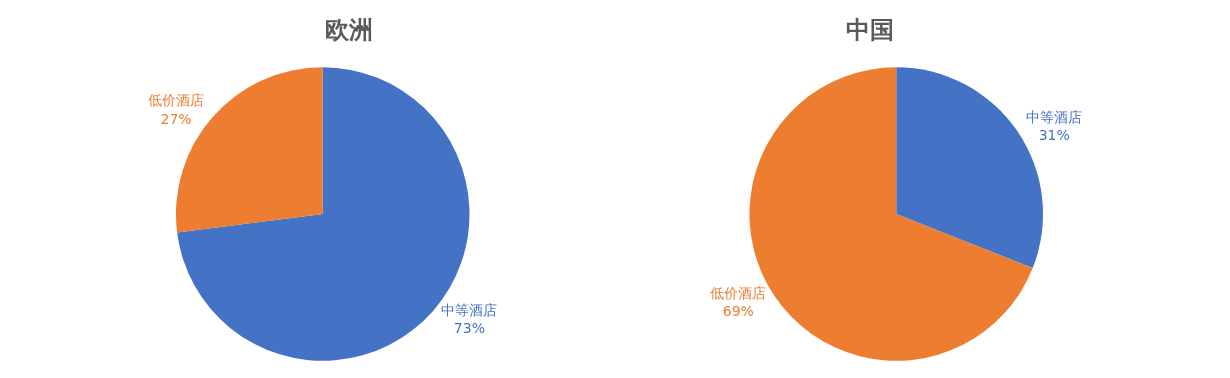  Describe the element at coordinates (469, 327) in the screenshot. I see `data-label: 73%` at that location.